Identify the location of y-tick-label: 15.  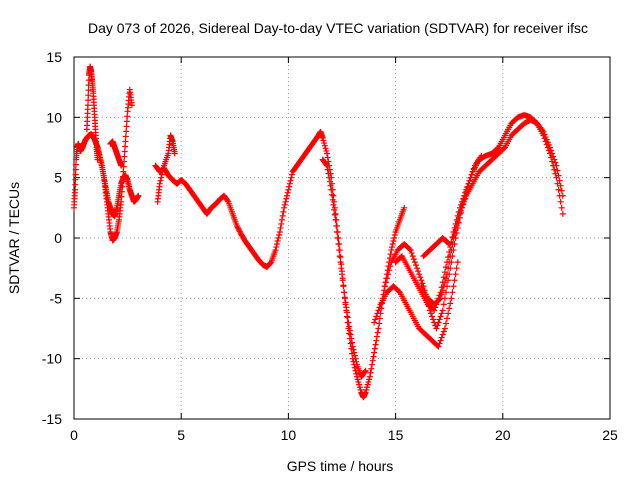
(54, 57).